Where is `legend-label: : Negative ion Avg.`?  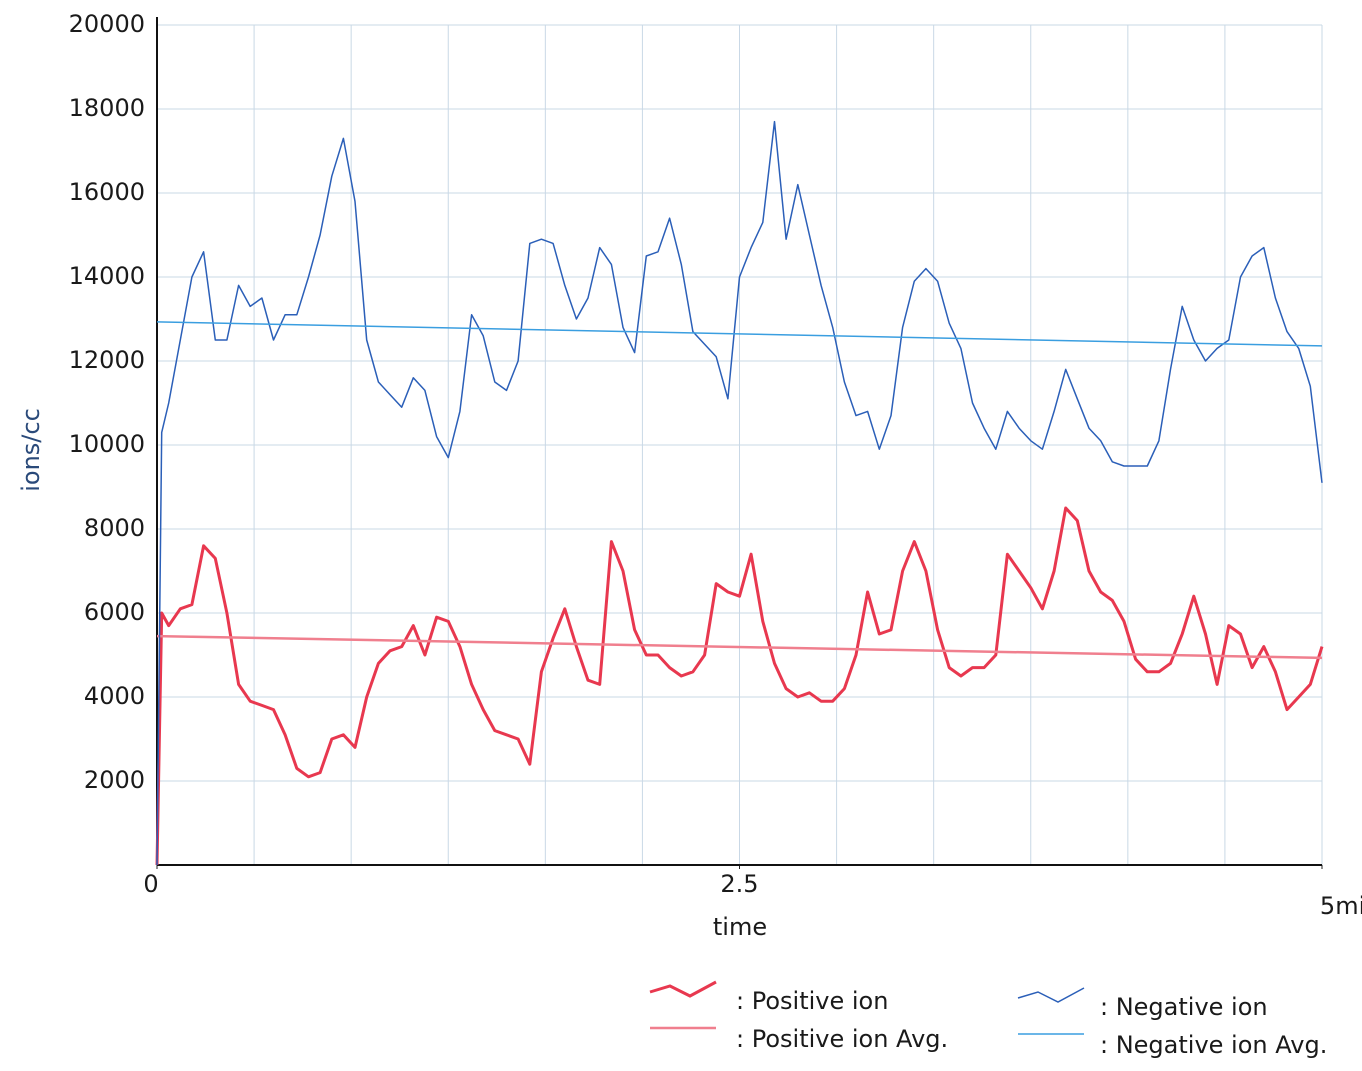 legend-label: : Negative ion Avg. is located at coordinates (1213, 1045).